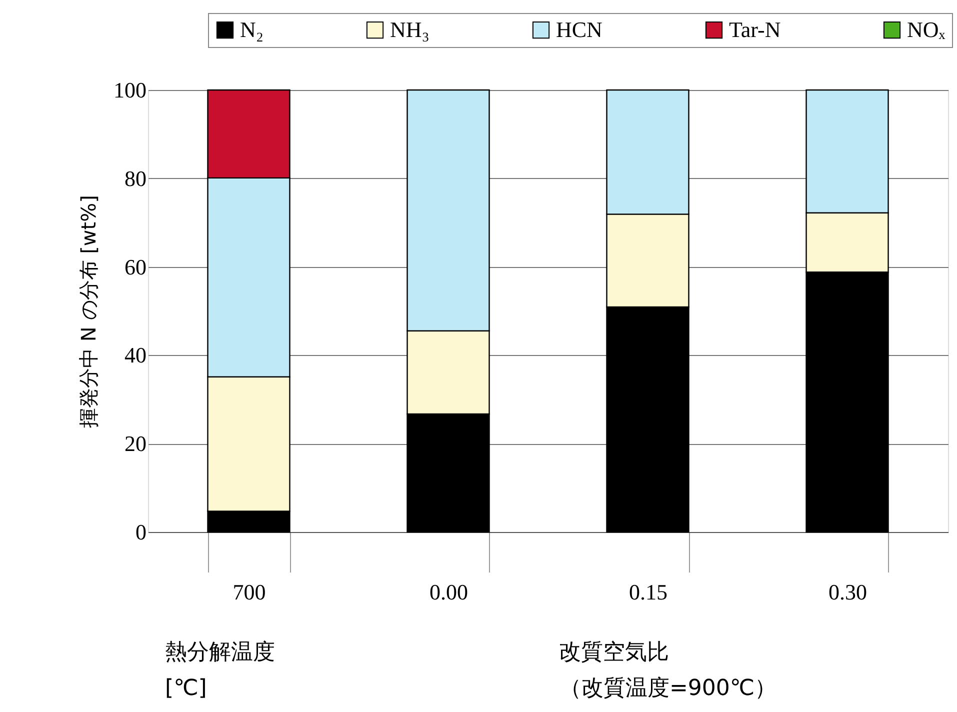 This screenshot has height=712, width=957. Describe the element at coordinates (252, 29) in the screenshot. I see `legend-label: N₂` at that location.